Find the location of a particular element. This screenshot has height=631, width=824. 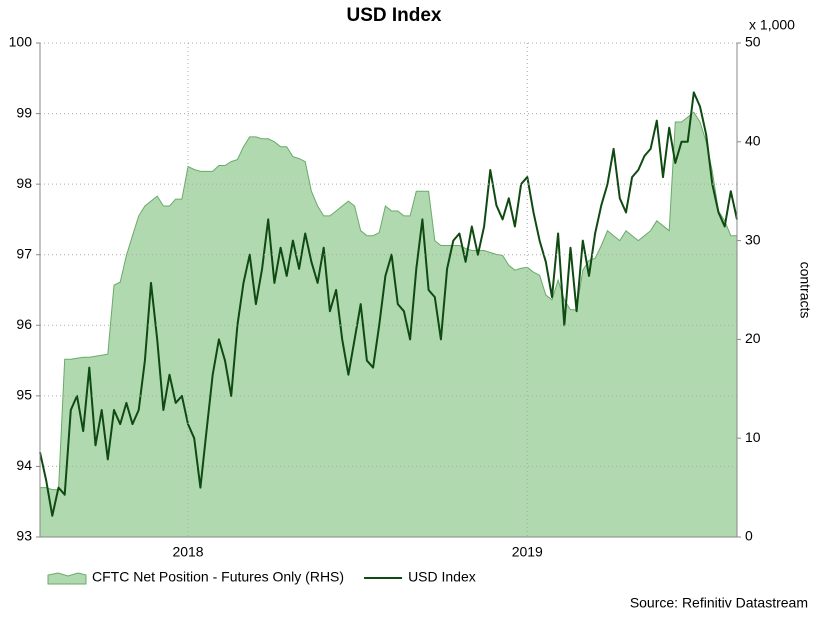

y-tick-label: 97 is located at coordinates (24, 253).